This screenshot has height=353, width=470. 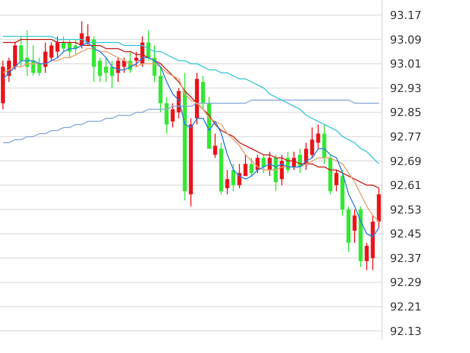 I want to click on y-tick-label: 92.45, so click(x=406, y=234).